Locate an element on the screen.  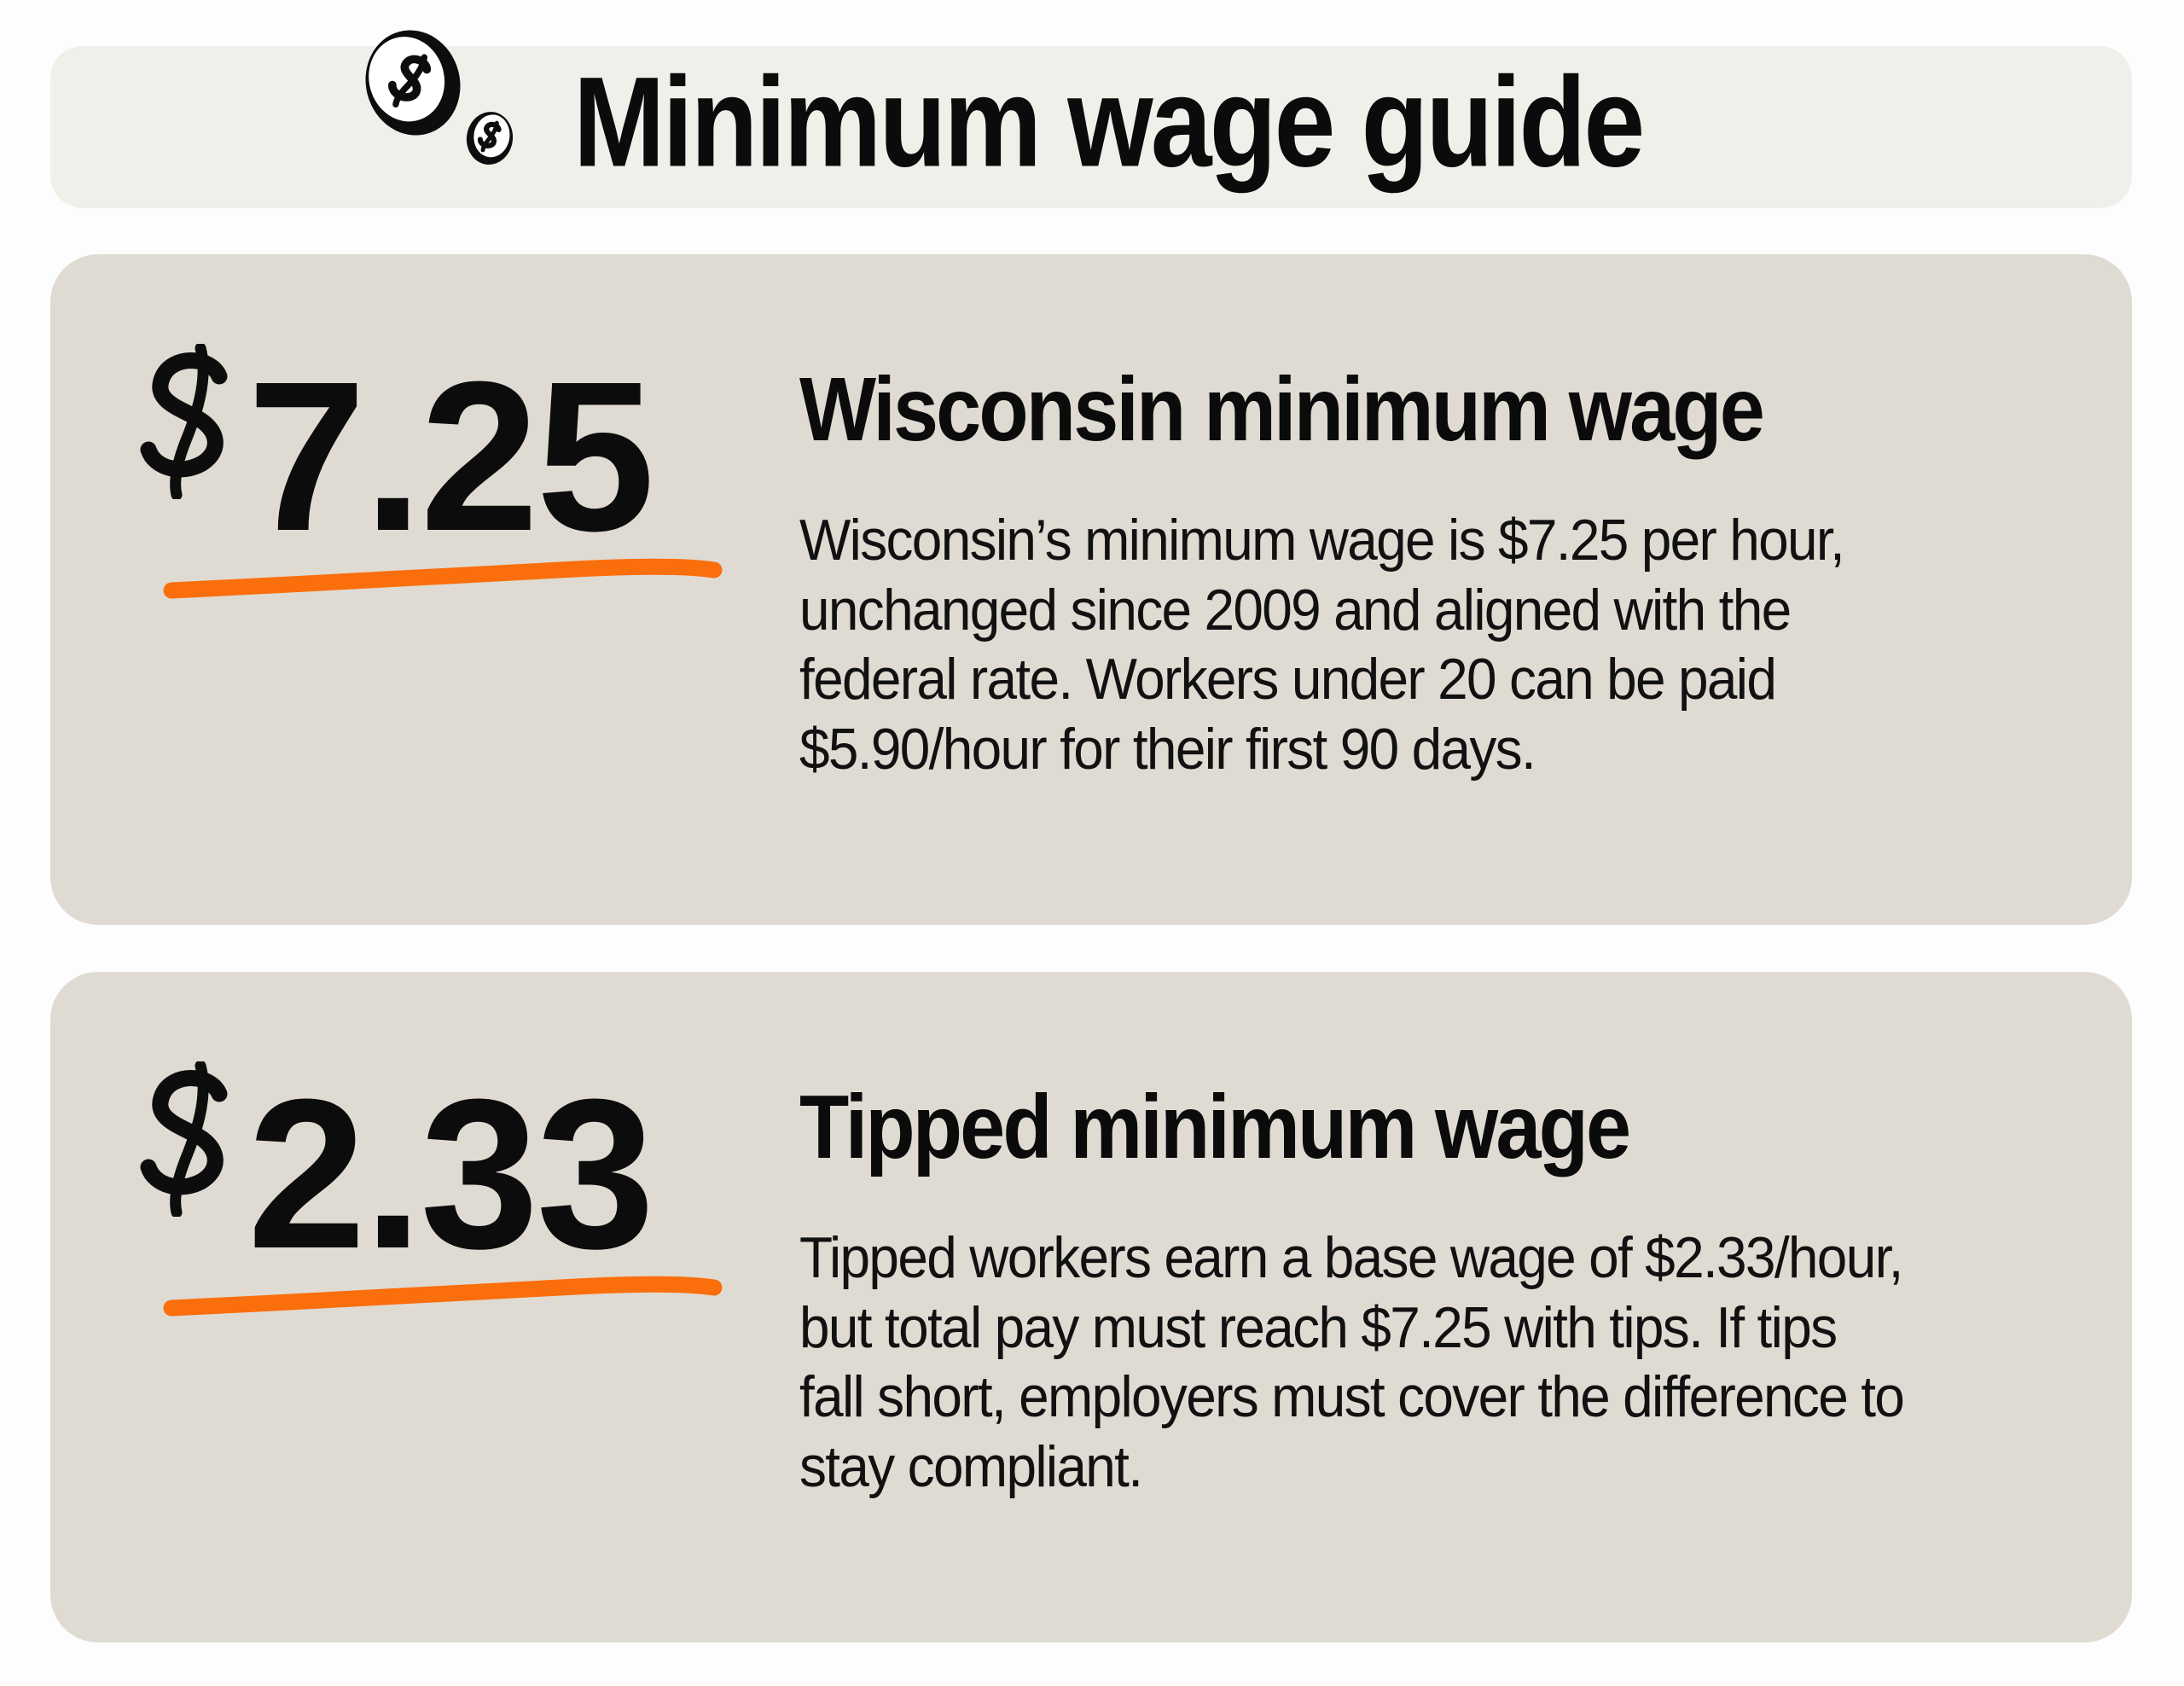
header-bar: Minimum wage guide is located at coordinates (1091, 119).